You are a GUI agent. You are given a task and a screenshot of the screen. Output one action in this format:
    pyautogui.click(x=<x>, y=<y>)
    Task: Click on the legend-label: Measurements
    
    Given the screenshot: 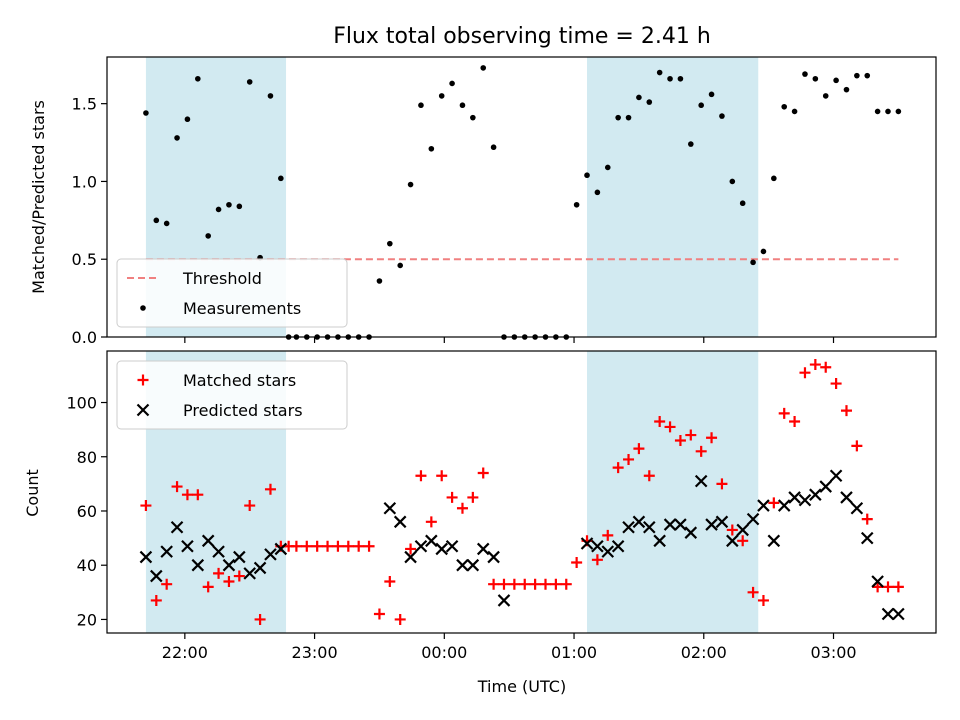 What is the action you would take?
    pyautogui.click(x=242, y=308)
    